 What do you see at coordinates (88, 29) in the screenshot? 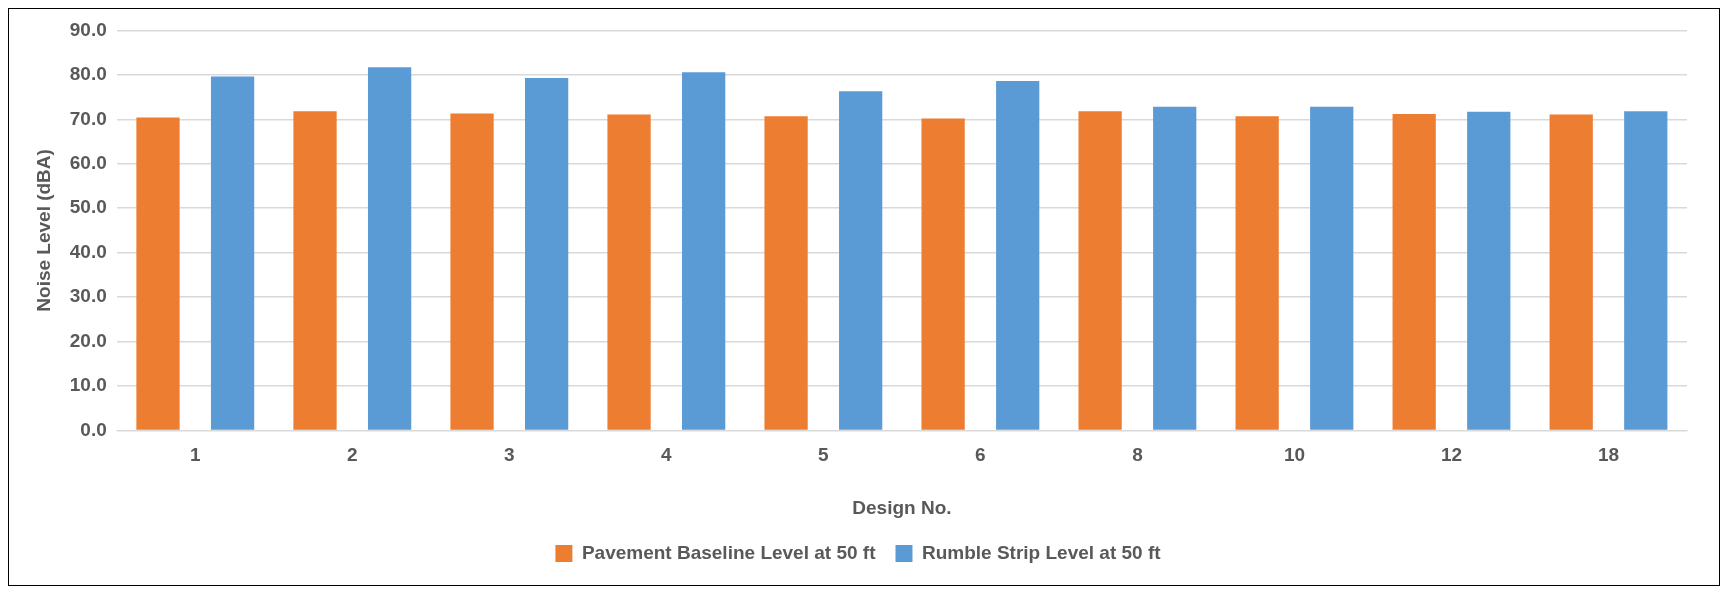
I see `y-tick-label: 90.0` at bounding box center [88, 29].